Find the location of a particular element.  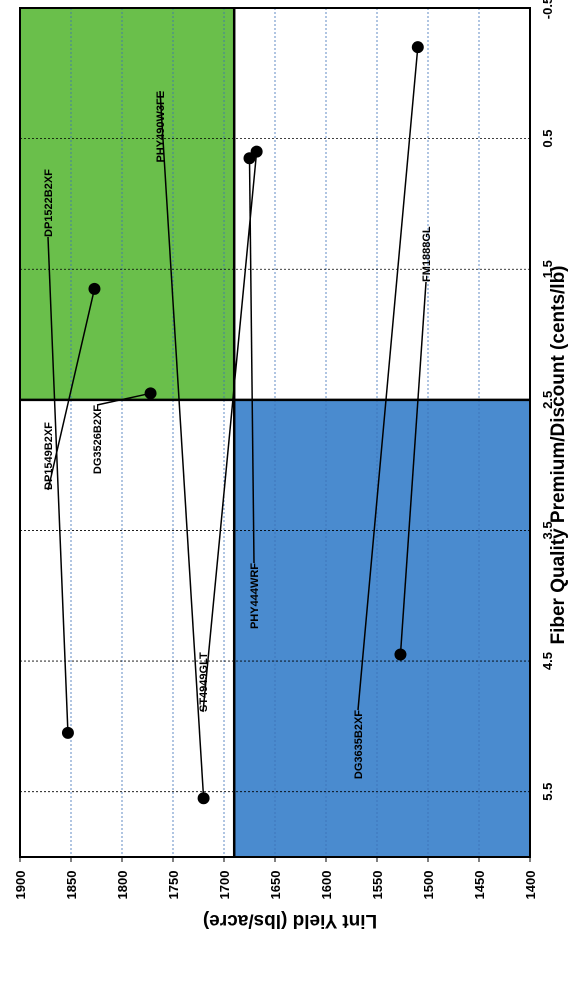

y-tick-label: 1800 is located at coordinates (122, 885).